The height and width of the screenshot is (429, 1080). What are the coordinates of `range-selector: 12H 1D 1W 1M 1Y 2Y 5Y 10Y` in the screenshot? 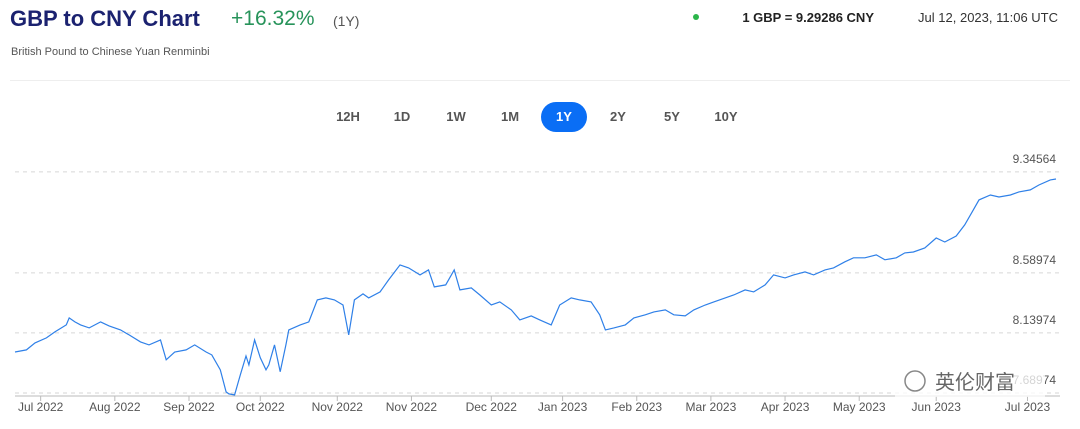 It's located at (537, 117).